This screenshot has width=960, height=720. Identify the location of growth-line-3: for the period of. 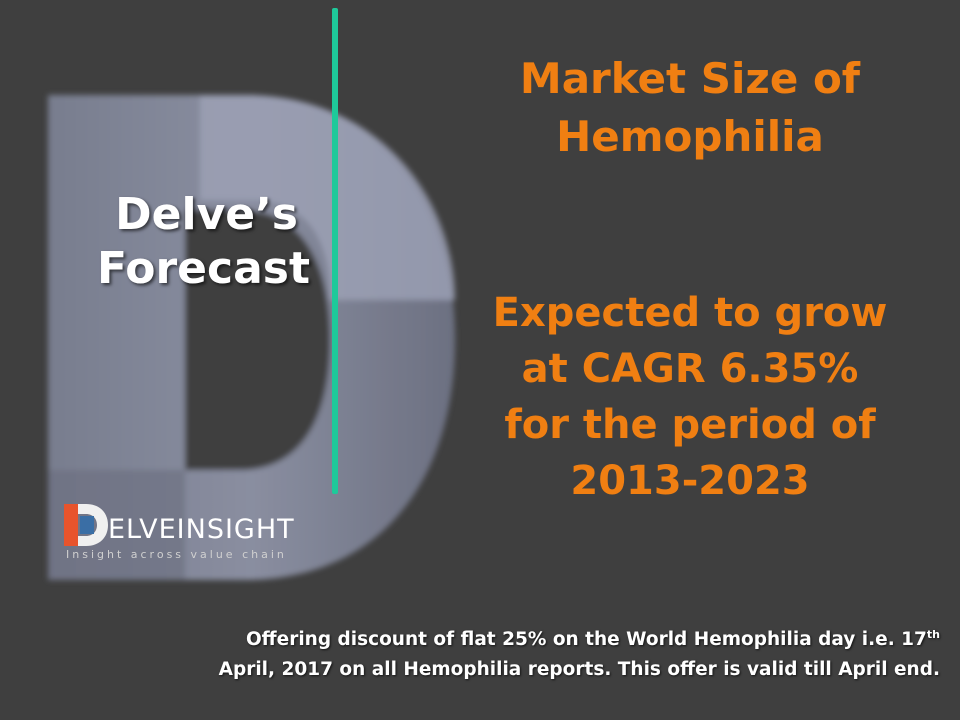
(690, 425).